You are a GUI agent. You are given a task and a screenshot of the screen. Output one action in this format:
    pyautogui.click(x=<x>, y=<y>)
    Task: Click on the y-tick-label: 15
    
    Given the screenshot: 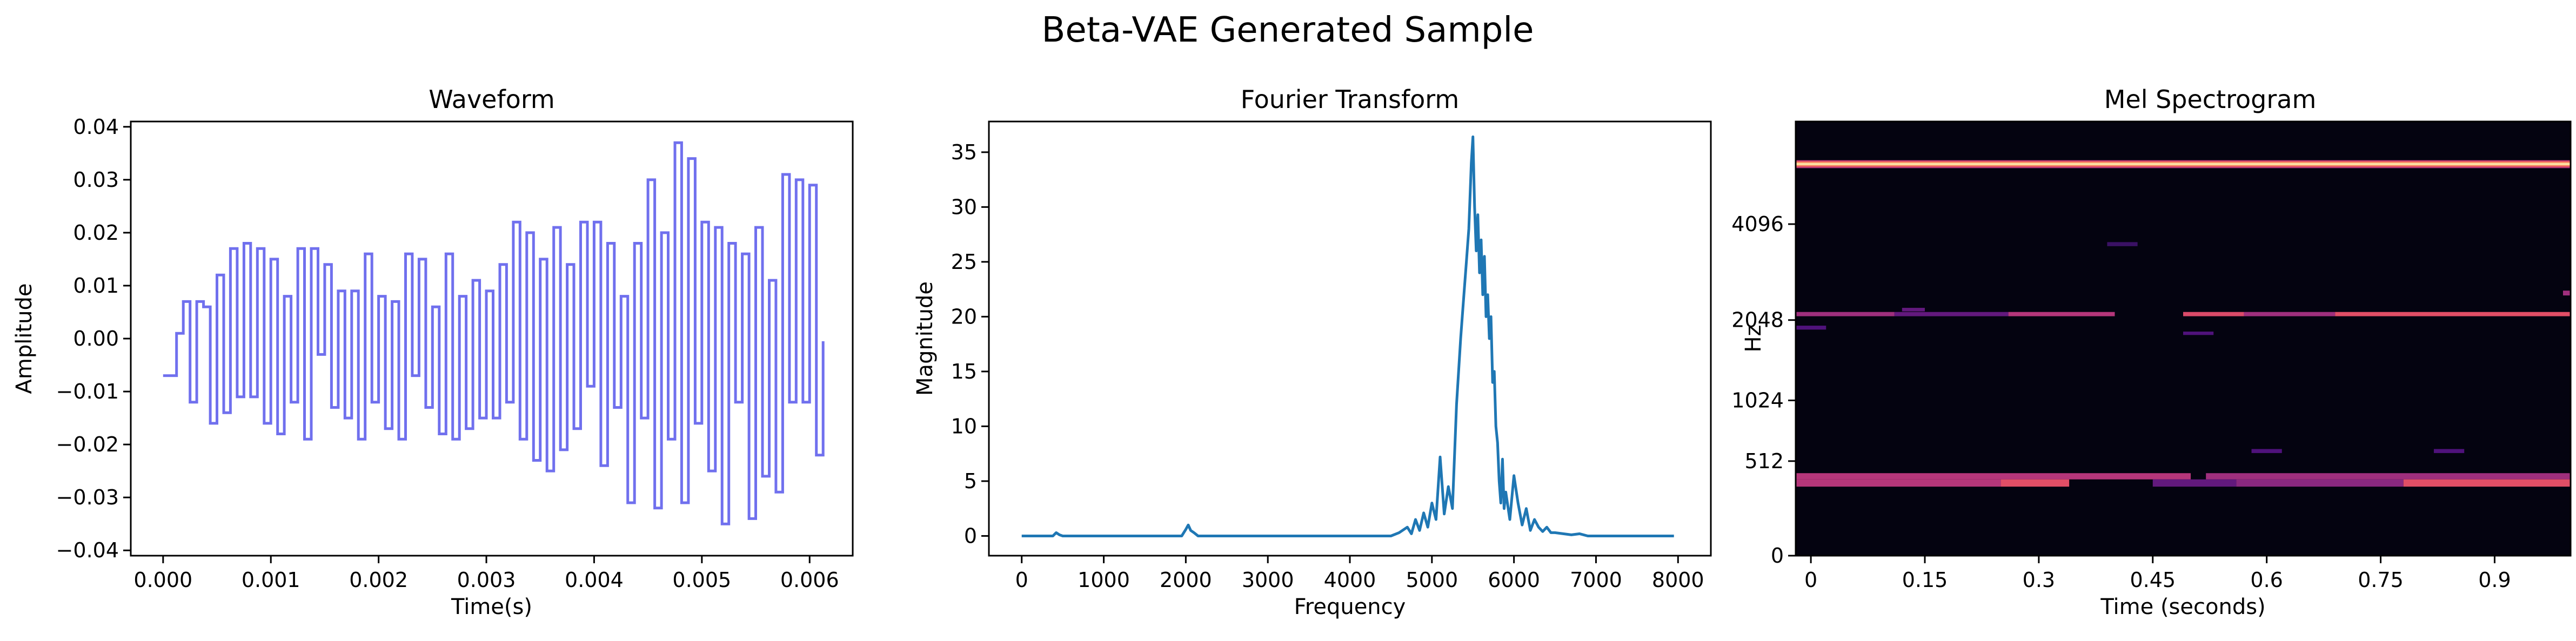 What is the action you would take?
    pyautogui.click(x=964, y=371)
    